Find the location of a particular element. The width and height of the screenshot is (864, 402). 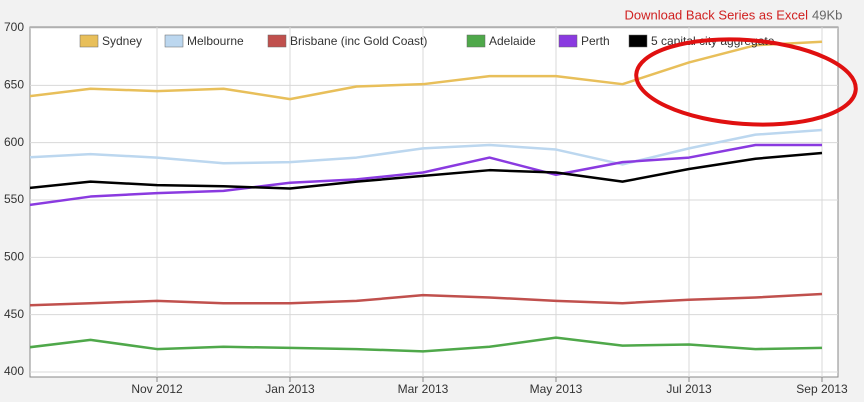

legend-label: Adelaide is located at coordinates (512, 41).